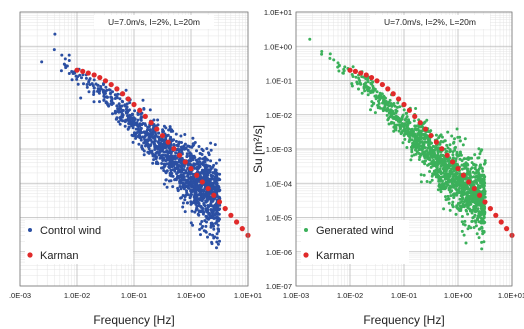 The image size is (524, 329). I want to click on legend-label: Generated wind, so click(355, 231).